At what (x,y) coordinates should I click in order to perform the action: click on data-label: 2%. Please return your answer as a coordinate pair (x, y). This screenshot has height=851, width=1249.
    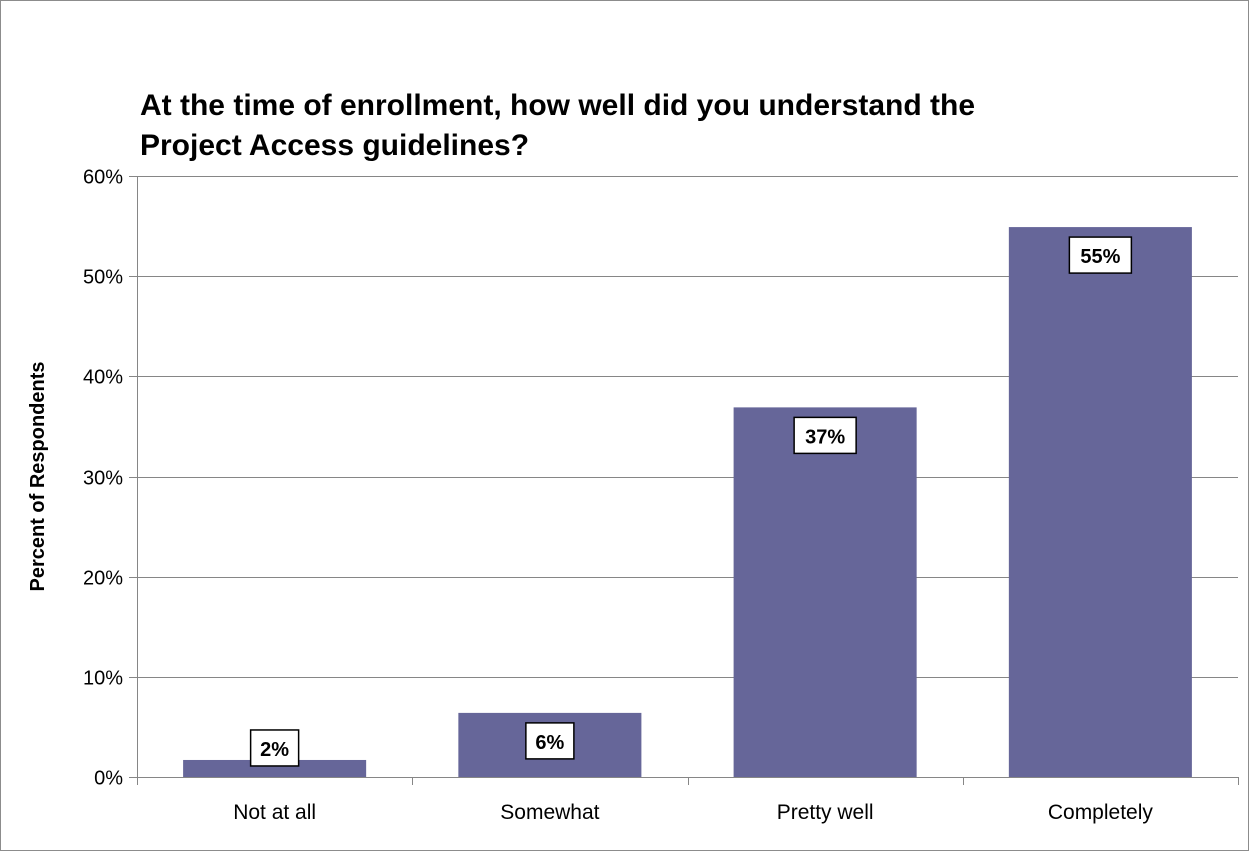
    Looking at the image, I should click on (274, 750).